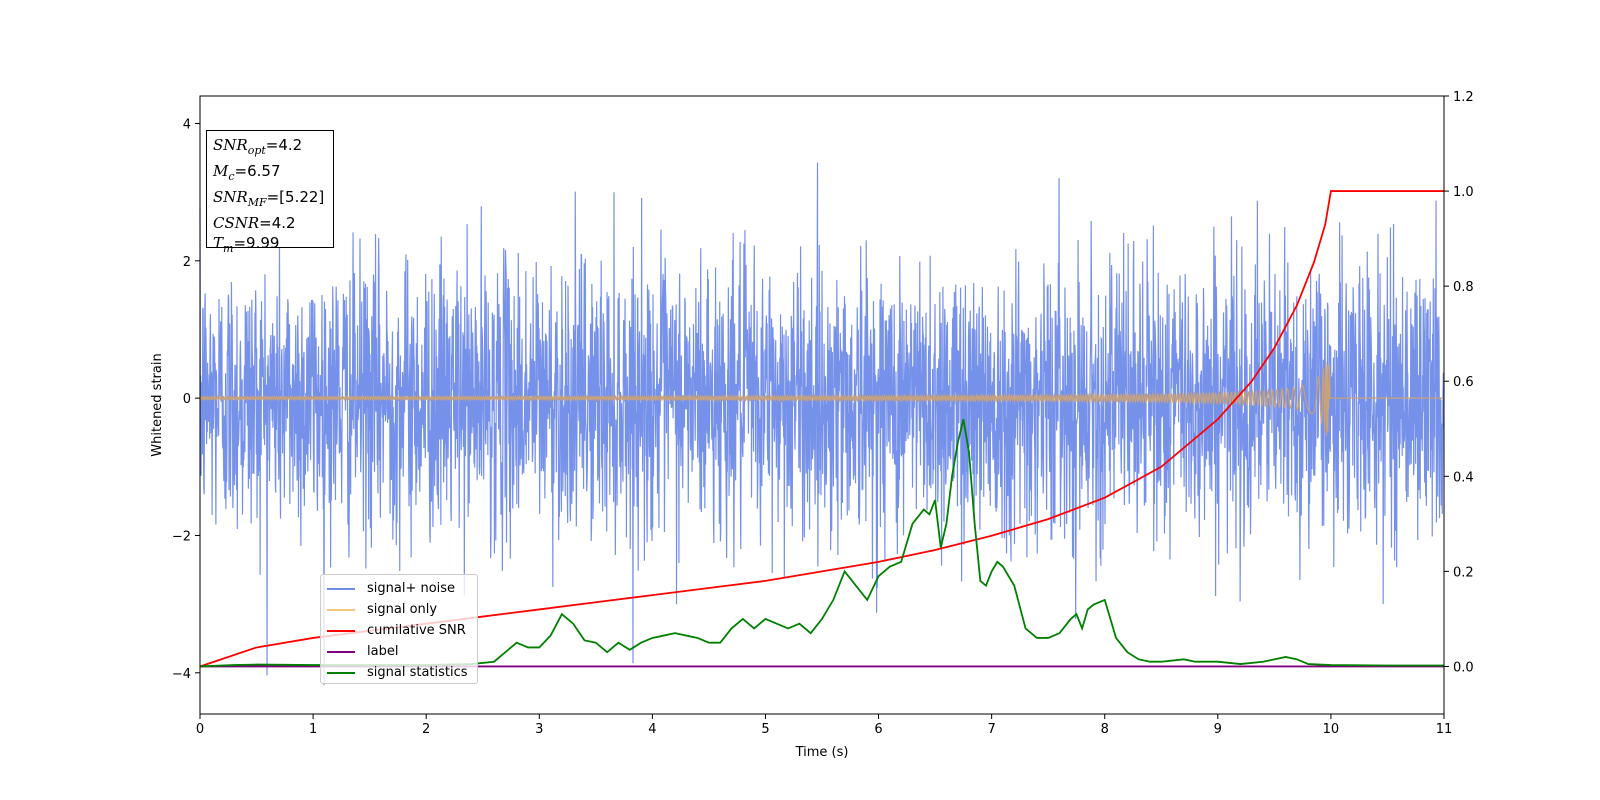 The height and width of the screenshot is (800, 1600). What do you see at coordinates (426, 729) in the screenshot?
I see `x-tick-label: 2` at bounding box center [426, 729].